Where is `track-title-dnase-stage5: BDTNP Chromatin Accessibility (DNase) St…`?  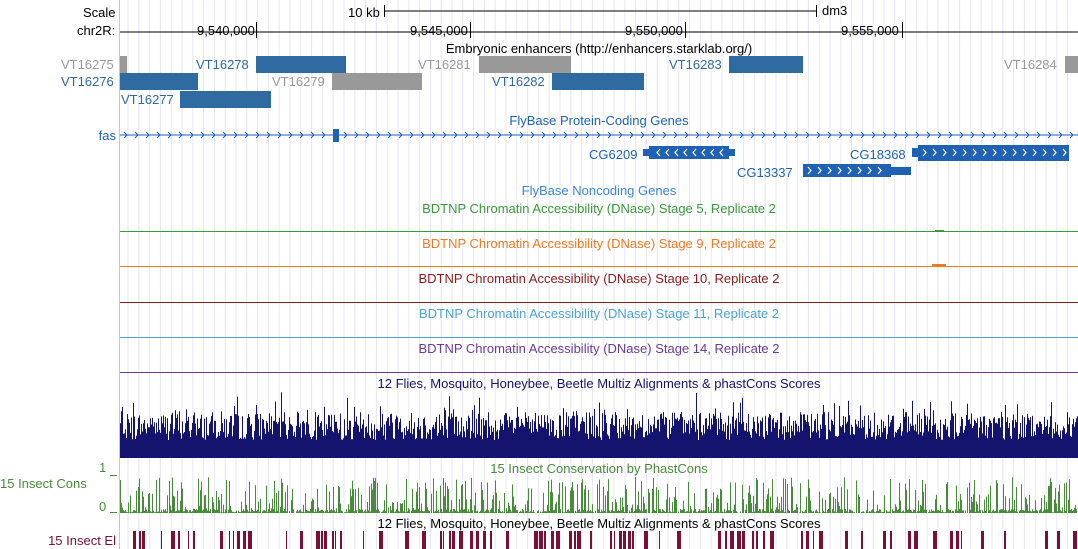 track-title-dnase-stage5: BDTNP Chromatin Accessibility (DNase) St… is located at coordinates (599, 208).